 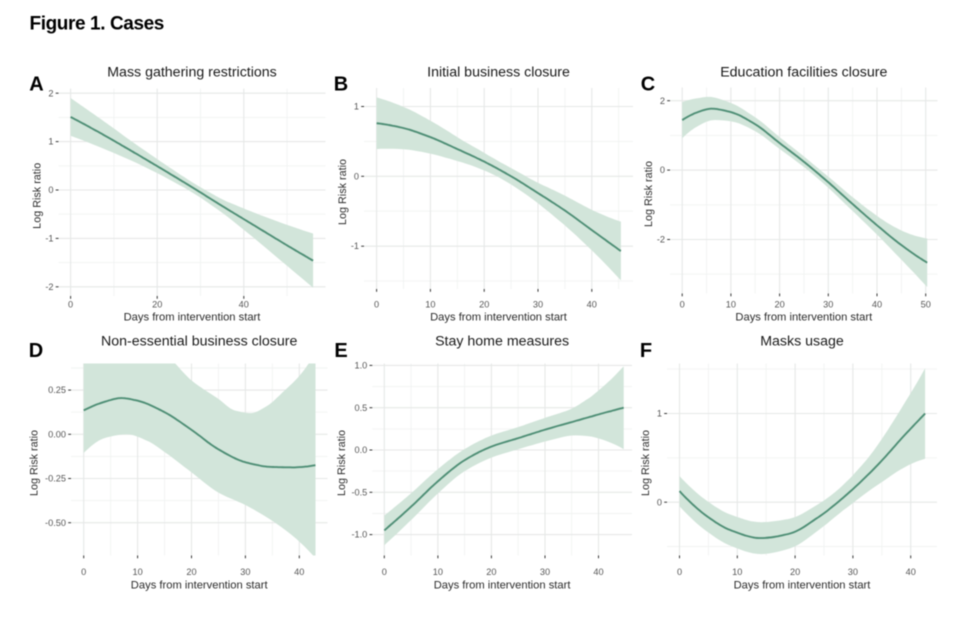 What do you see at coordinates (36, 85) in the screenshot?
I see `svg-text: A` at bounding box center [36, 85].